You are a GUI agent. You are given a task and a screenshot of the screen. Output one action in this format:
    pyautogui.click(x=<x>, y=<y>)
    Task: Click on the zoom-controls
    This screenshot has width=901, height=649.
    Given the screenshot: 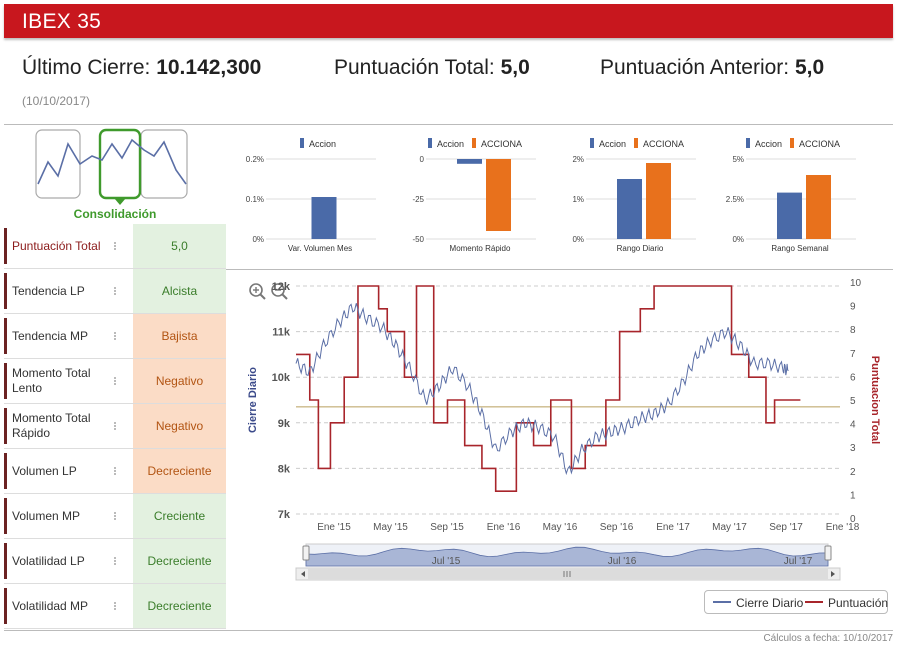 What is the action you would take?
    pyautogui.click(x=268, y=291)
    